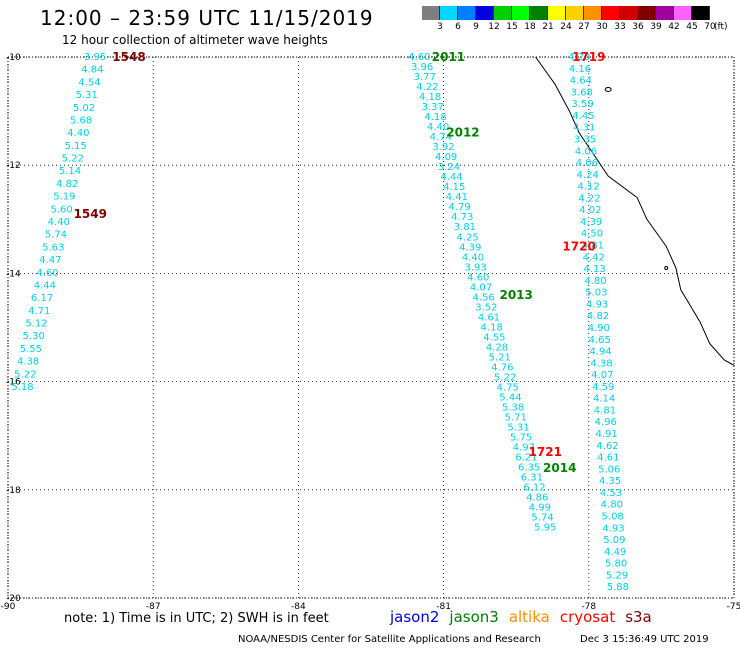  Describe the element at coordinates (537, 498) in the screenshot. I see `wave-height-value: 4.86` at that location.